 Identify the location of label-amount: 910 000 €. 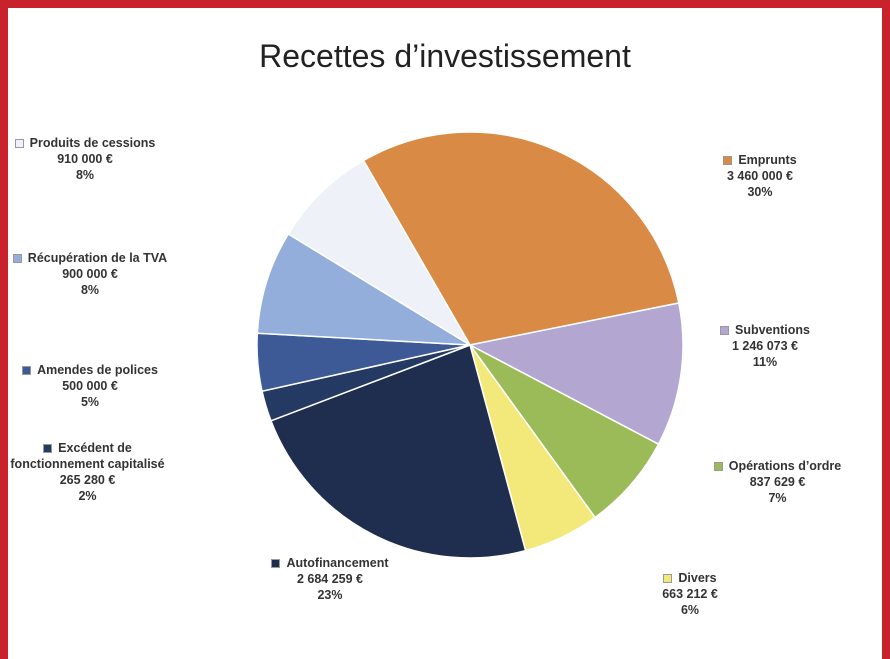
(85, 159).